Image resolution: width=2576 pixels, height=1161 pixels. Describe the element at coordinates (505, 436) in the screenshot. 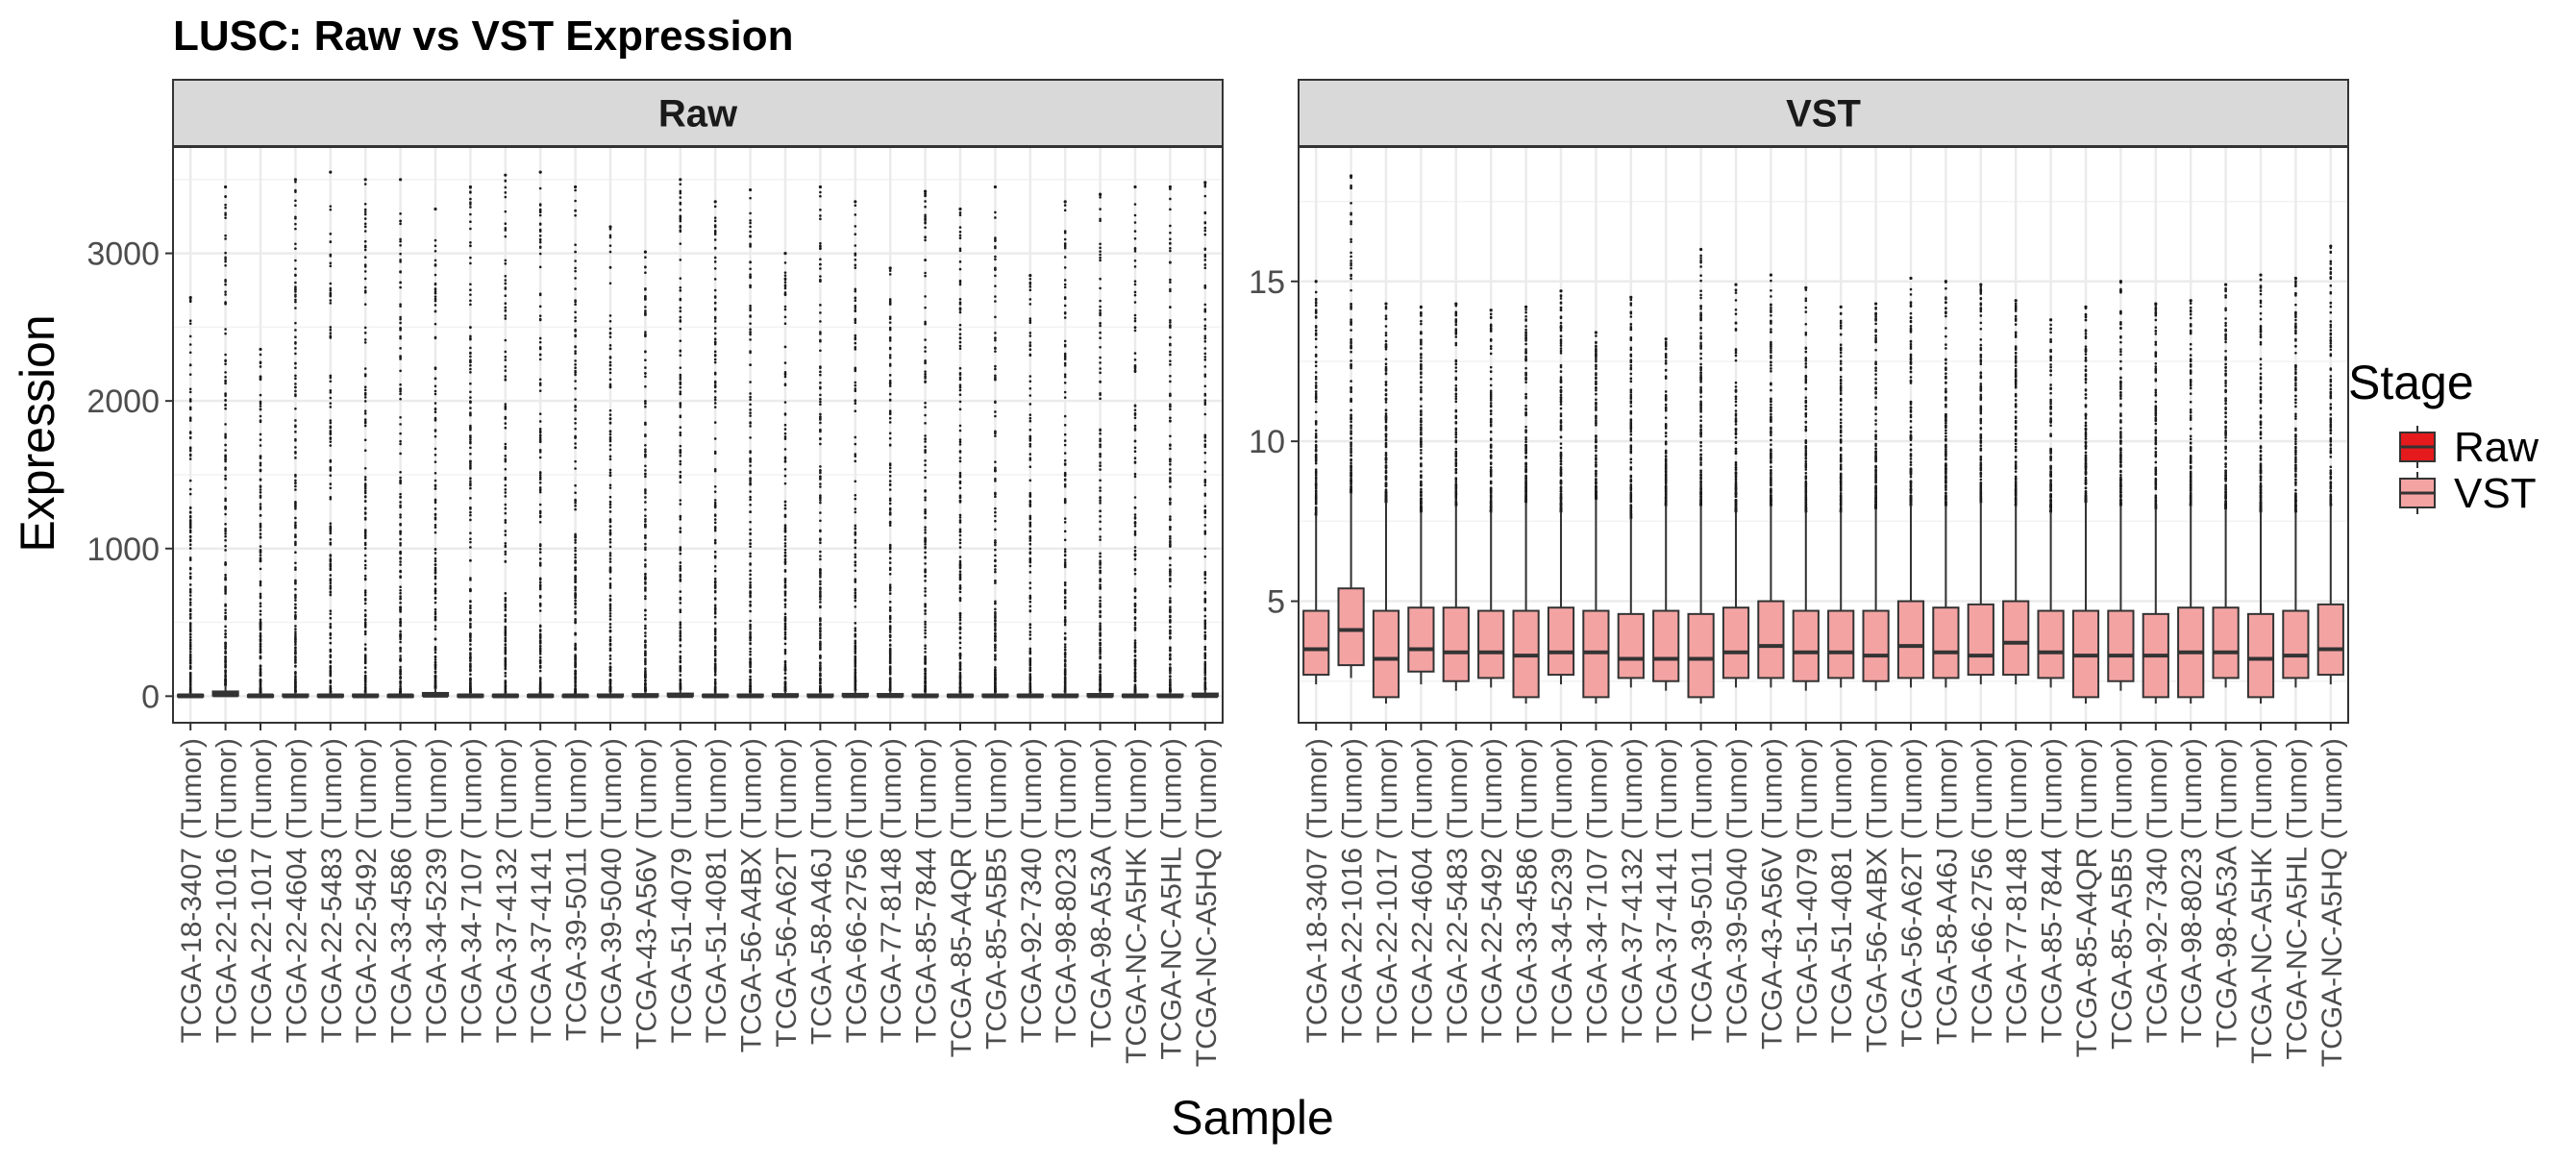

I see `box-TCGA-37-4132 (Tumor)` at that location.